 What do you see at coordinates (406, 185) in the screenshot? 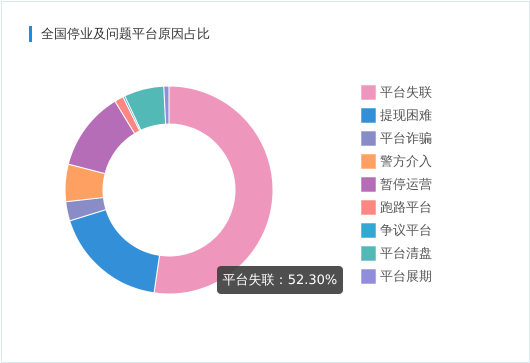
I see `legend-label: 暂停运营` at bounding box center [406, 185].